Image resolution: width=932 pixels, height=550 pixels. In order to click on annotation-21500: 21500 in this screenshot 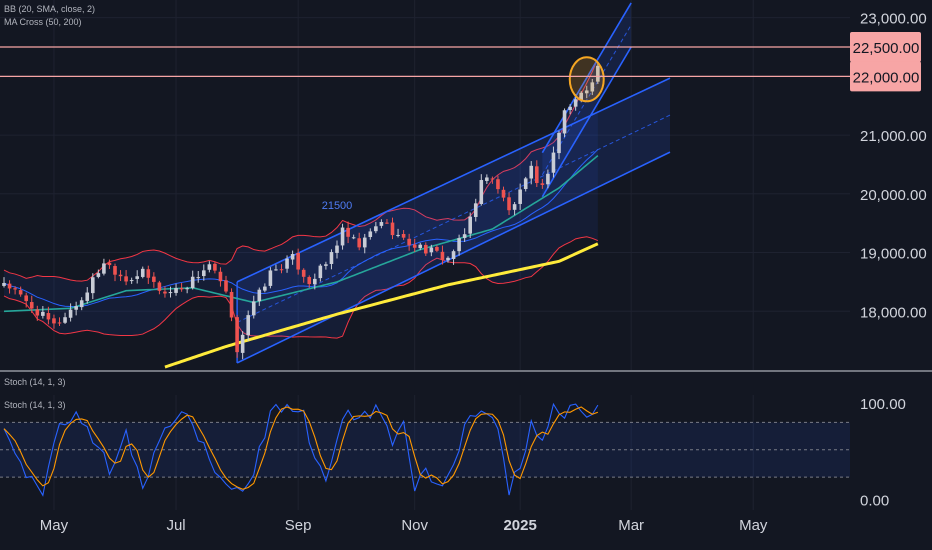, I will do `click(337, 206)`.